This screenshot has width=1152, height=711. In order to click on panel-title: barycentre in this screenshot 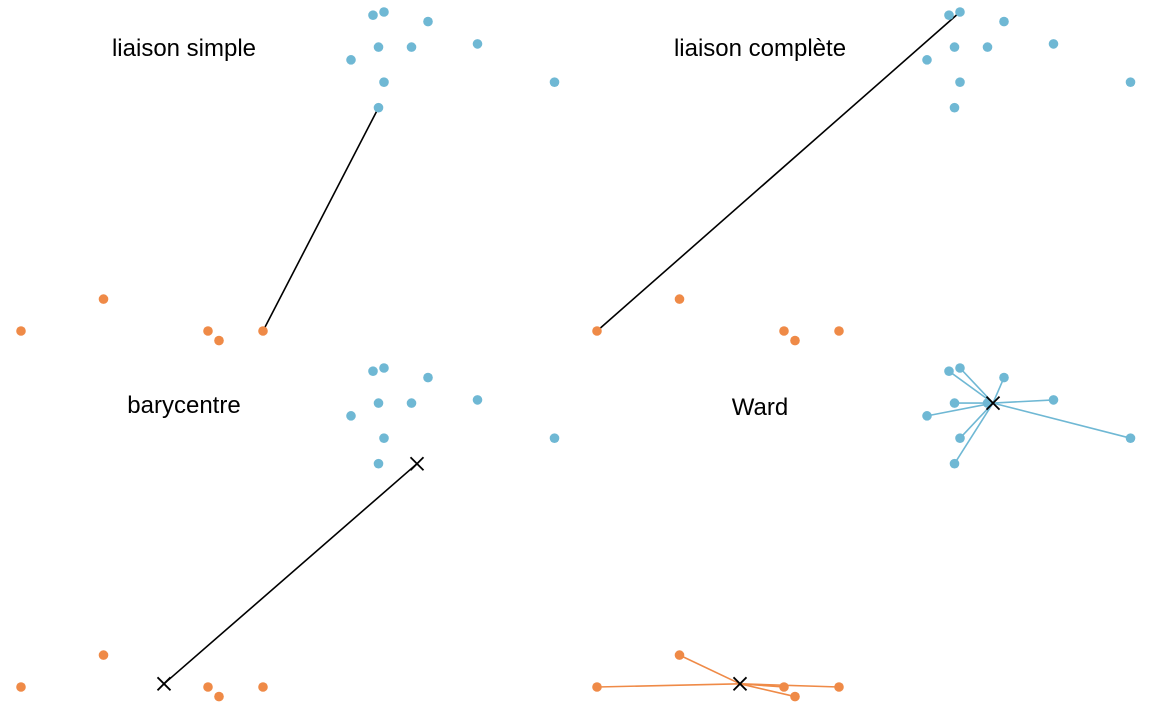, I will do `click(183, 405)`.